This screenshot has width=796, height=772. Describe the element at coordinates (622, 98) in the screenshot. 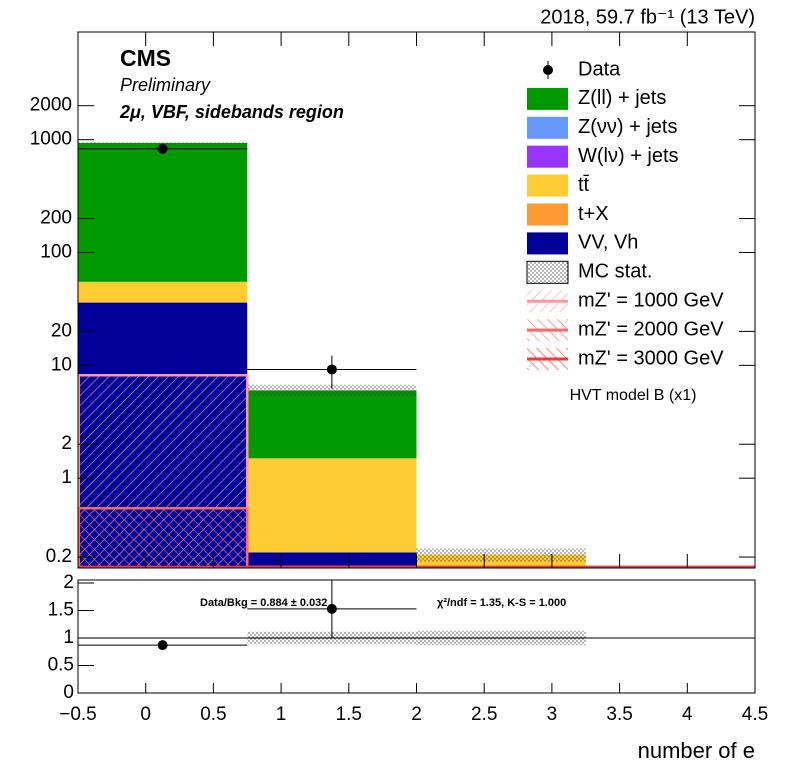

I see `legend-label: Z(ll) + jets` at that location.